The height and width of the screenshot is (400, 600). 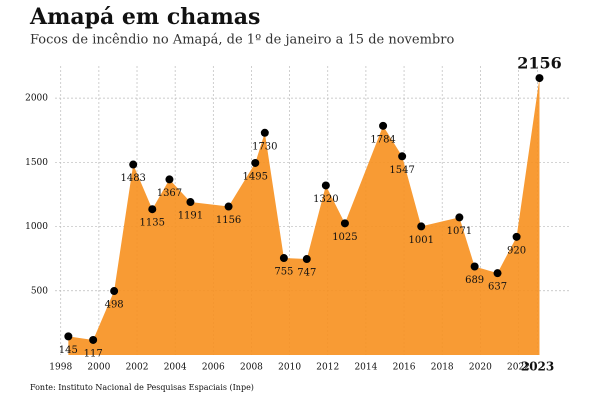 What do you see at coordinates (474, 280) in the screenshot?
I see `data-label: 689` at bounding box center [474, 280].